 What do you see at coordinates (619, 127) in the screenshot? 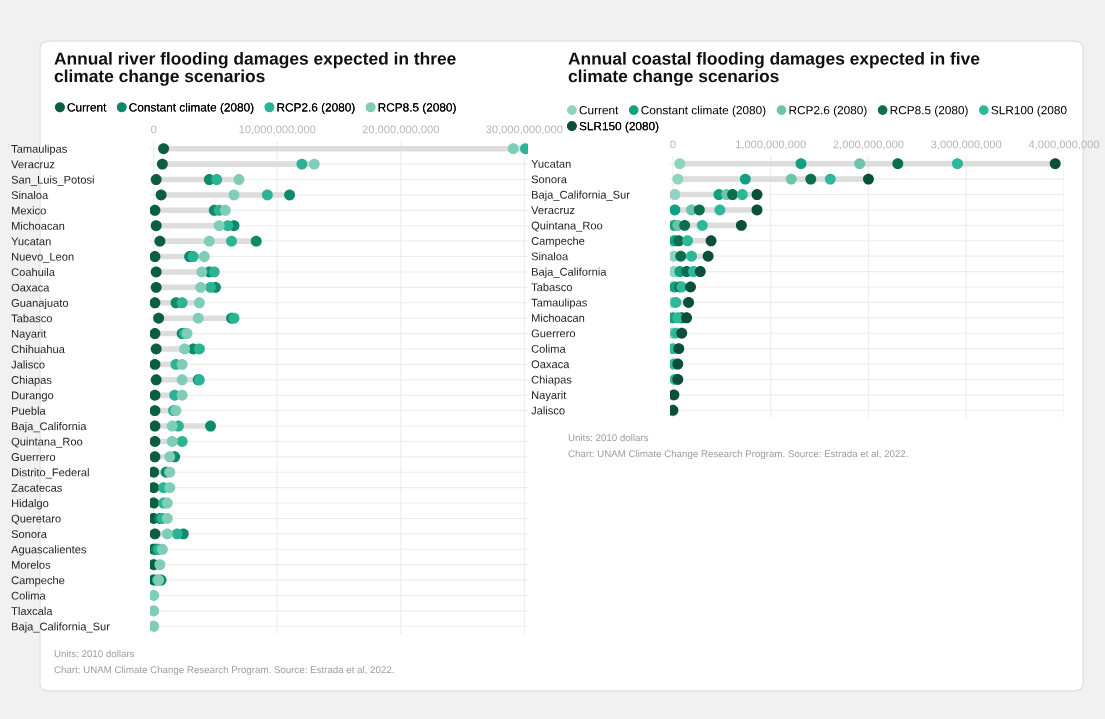
I see `legend-label: SLR150 (2080)` at bounding box center [619, 127].